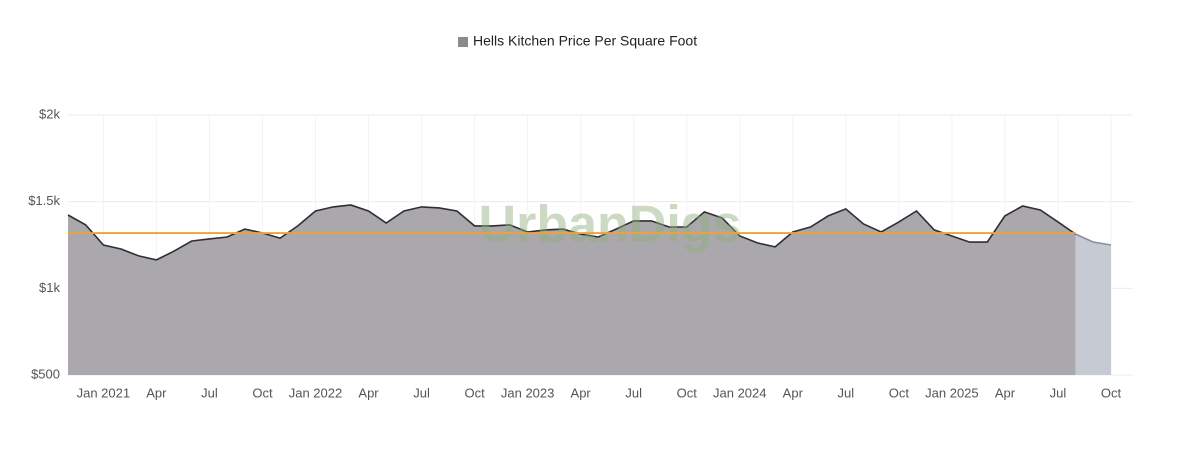 The image size is (1196, 450). Describe the element at coordinates (610, 225) in the screenshot. I see `watermark: UrbanDigs` at that location.